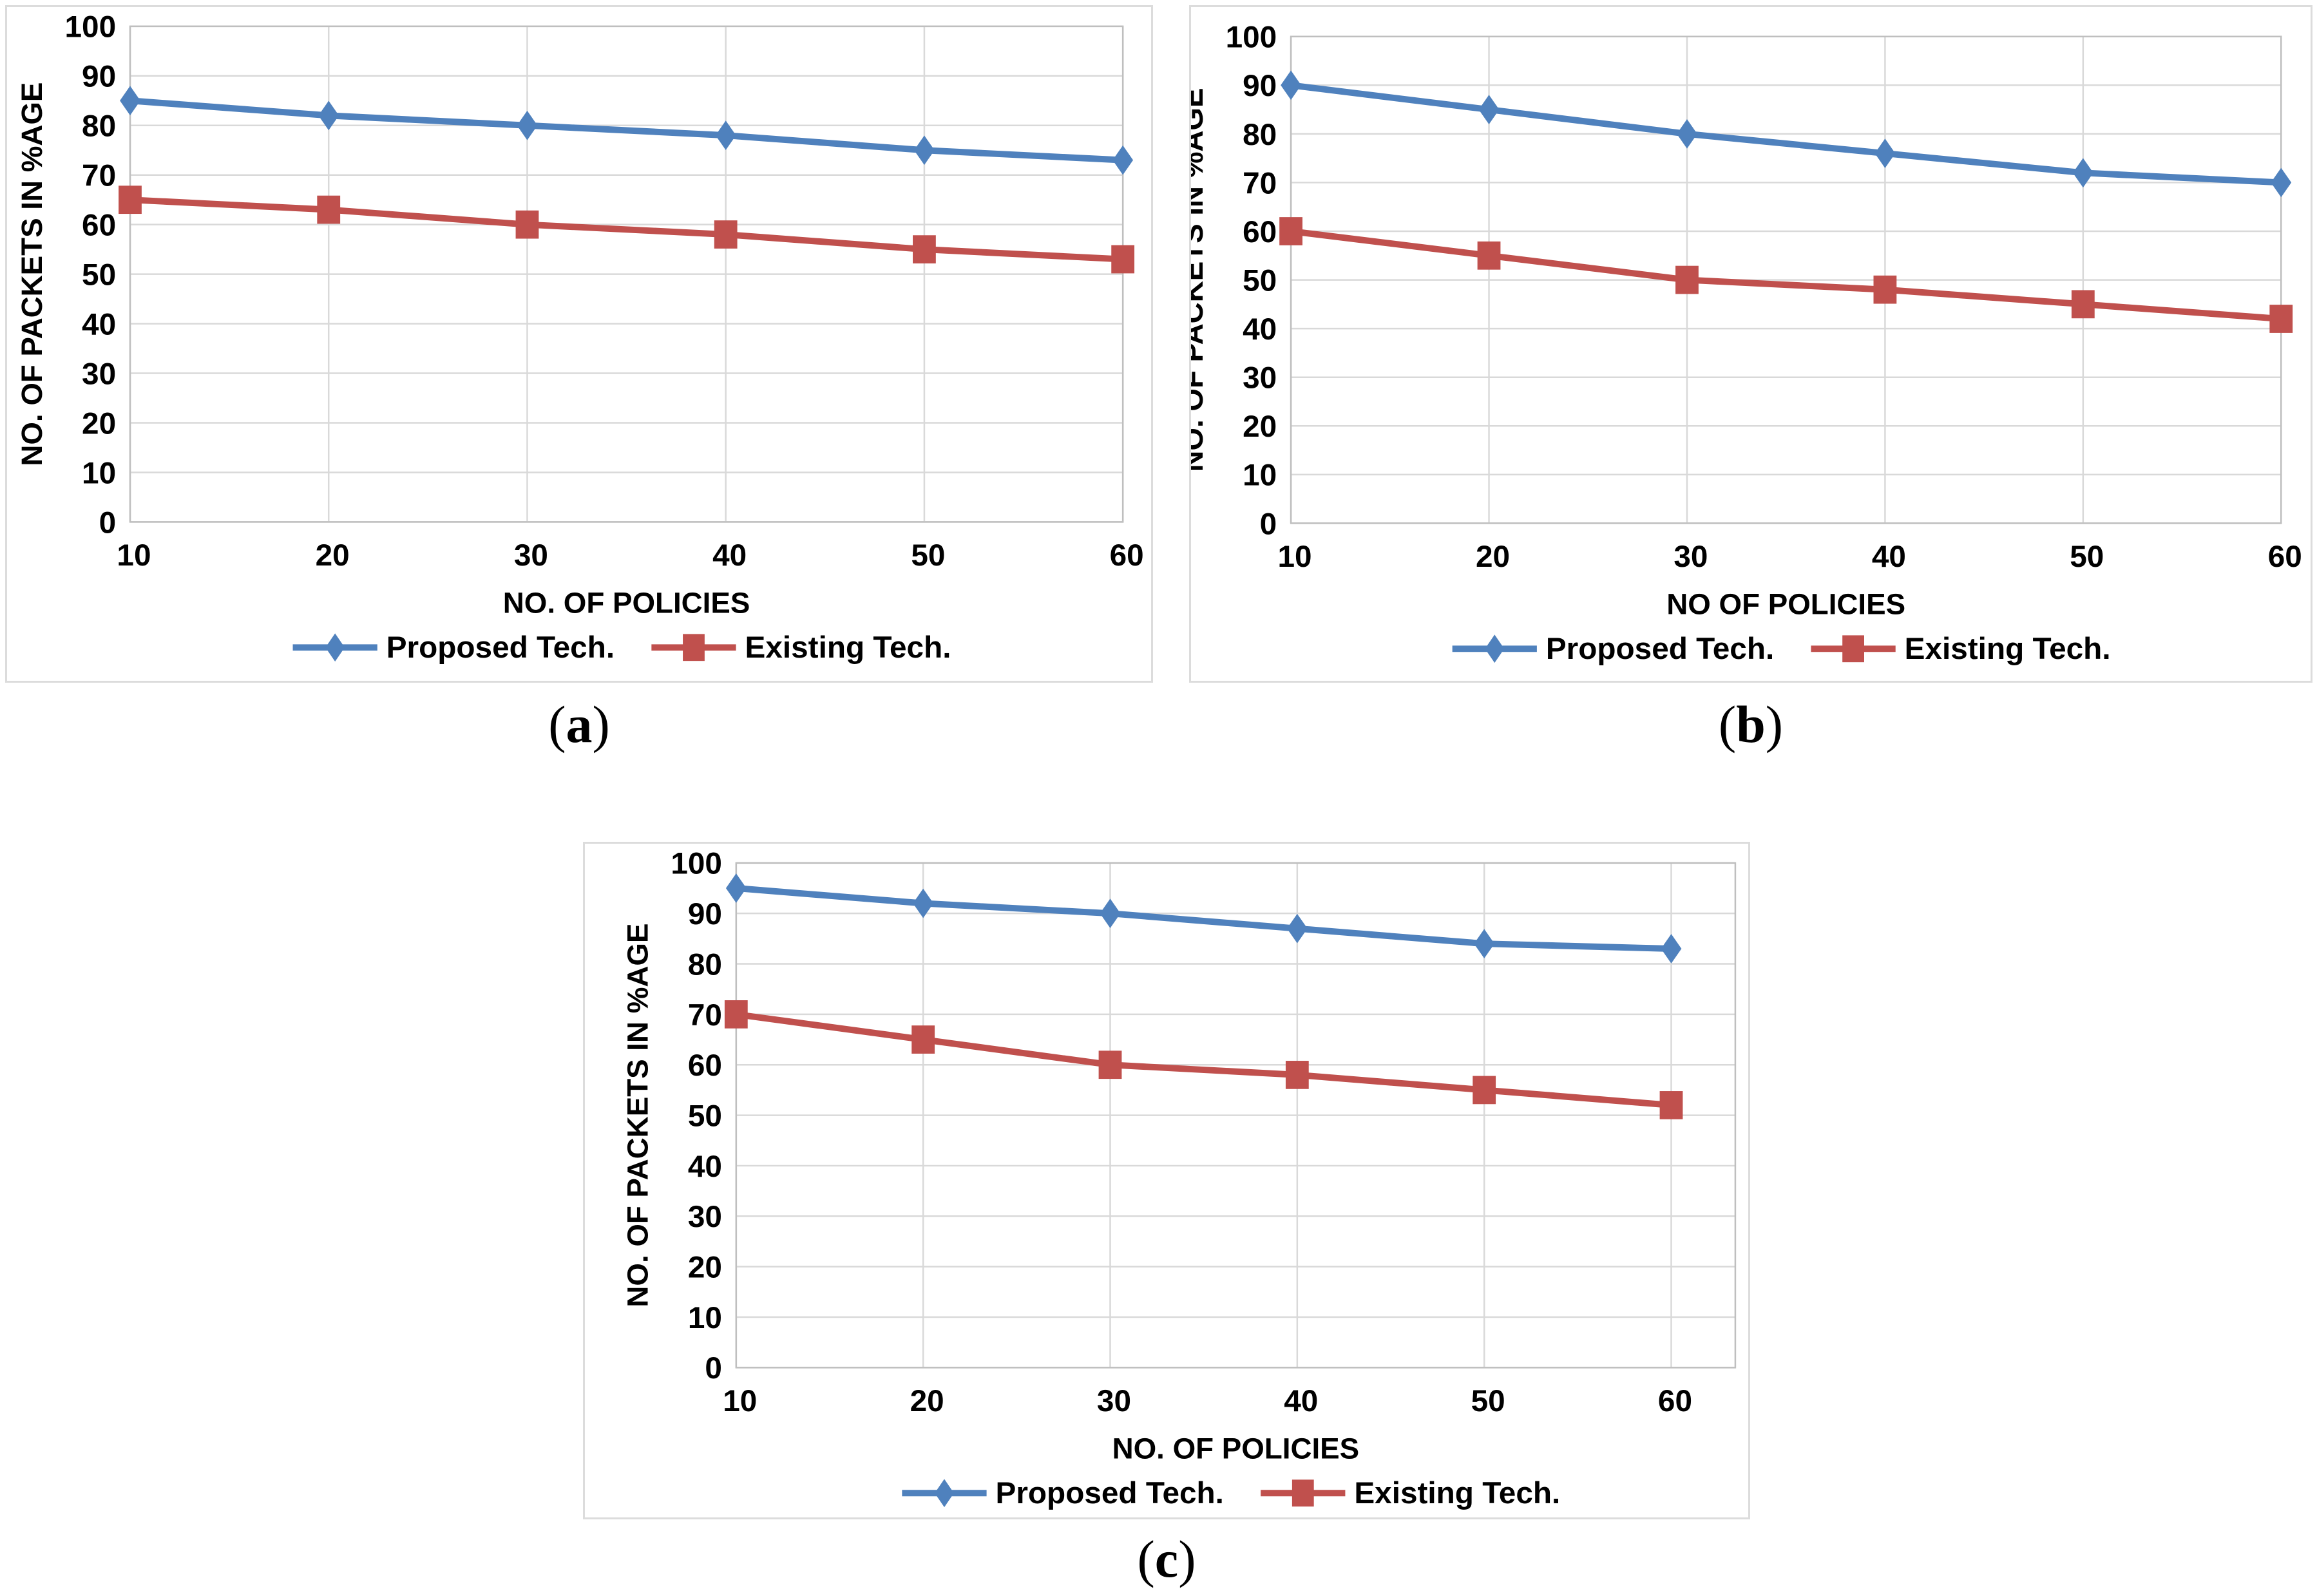 Image resolution: width=2317 pixels, height=1596 pixels. What do you see at coordinates (1675, 1401) in the screenshot?
I see `x-tick-label: 60` at bounding box center [1675, 1401].